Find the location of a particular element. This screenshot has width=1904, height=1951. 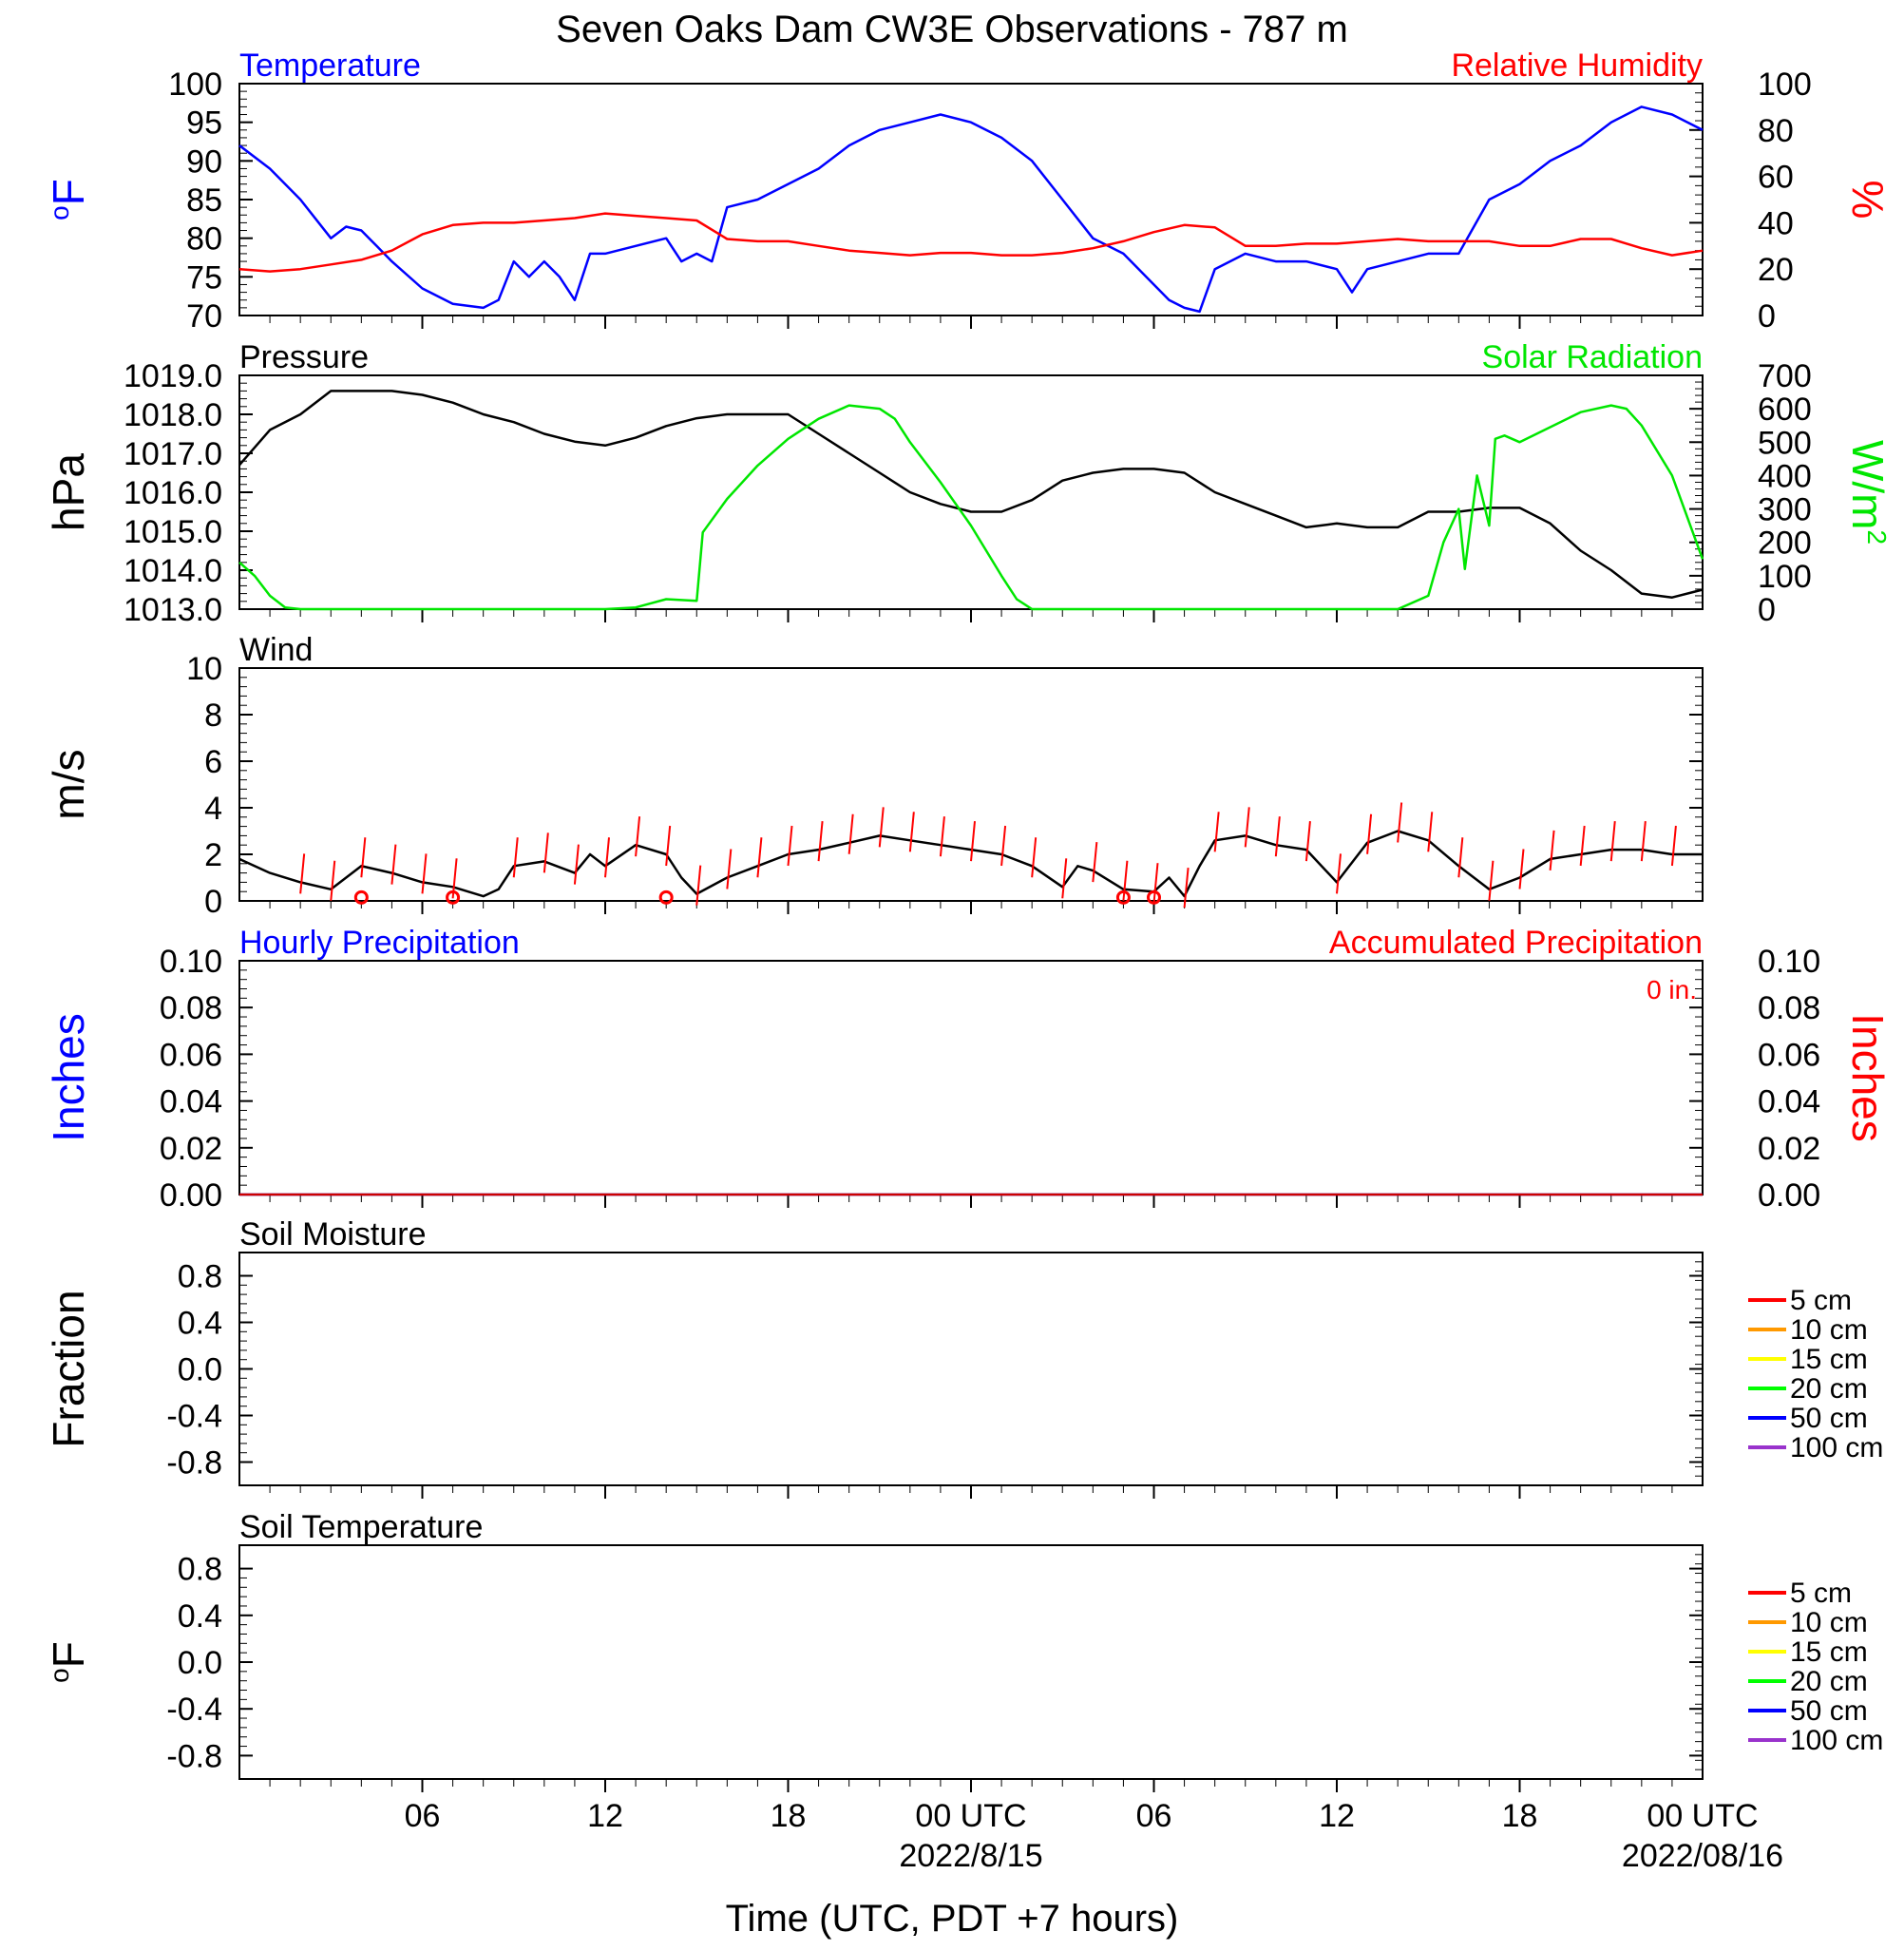

panel-left-title: Wind is located at coordinates (276, 650).